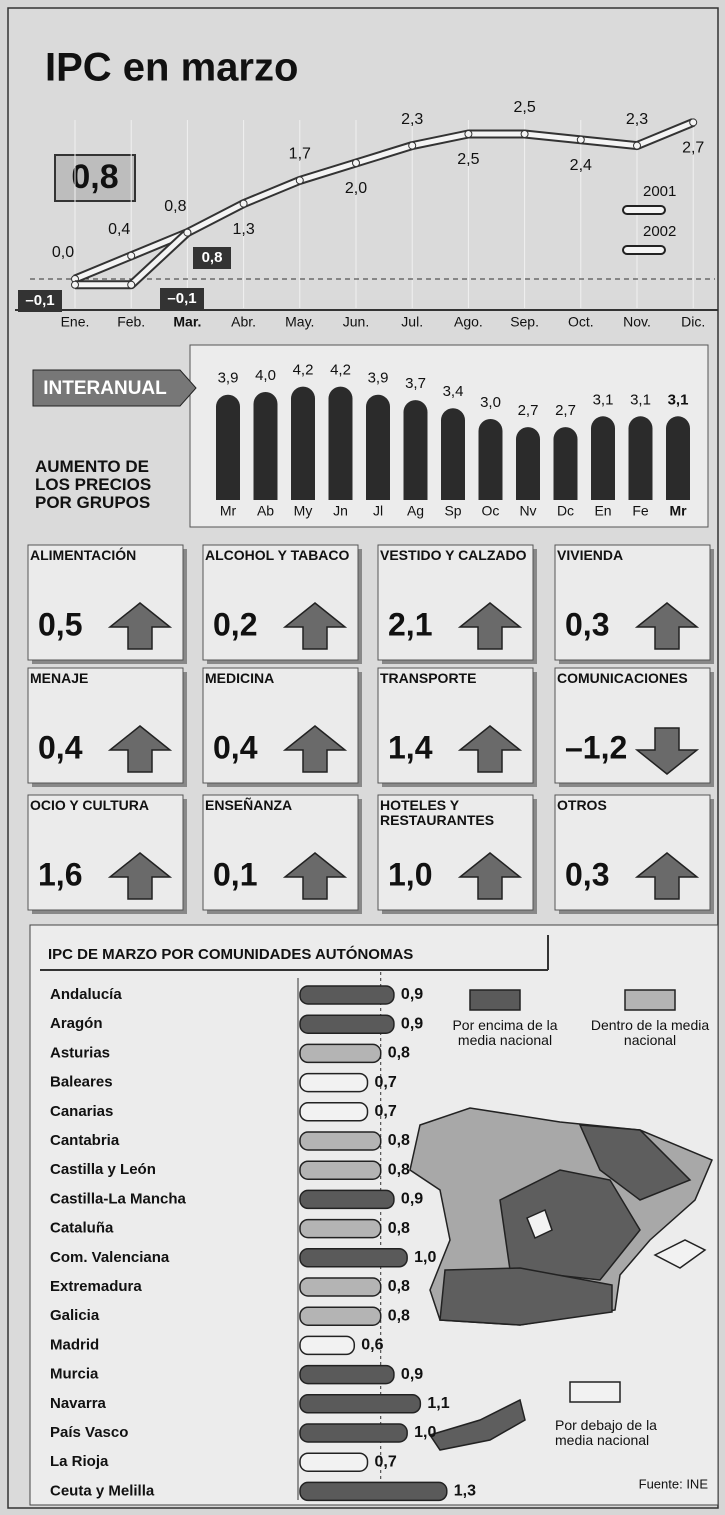 The width and height of the screenshot is (725, 1515). What do you see at coordinates (356, 322) in the screenshot?
I see `x-tick-label: Jun.` at bounding box center [356, 322].